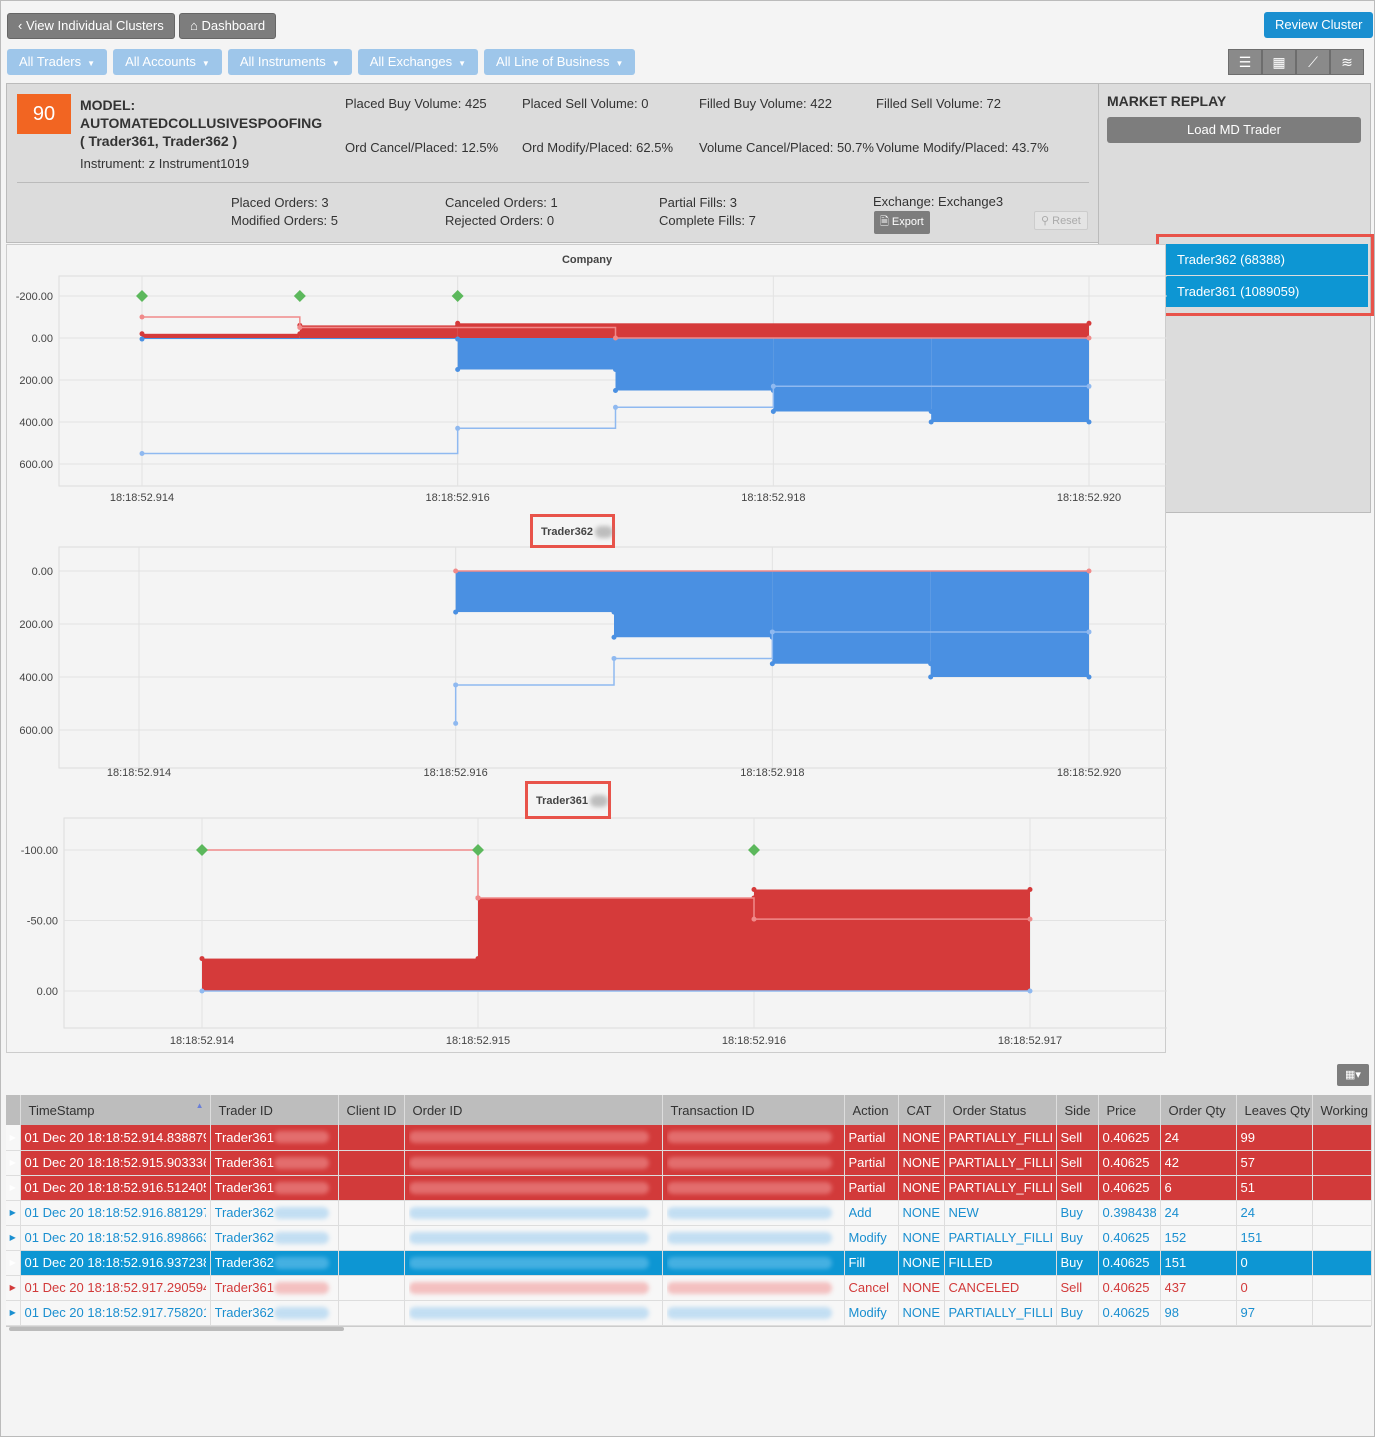 The height and width of the screenshot is (1437, 1375). I want to click on cell-content: Trader361, so click(274, 1188).